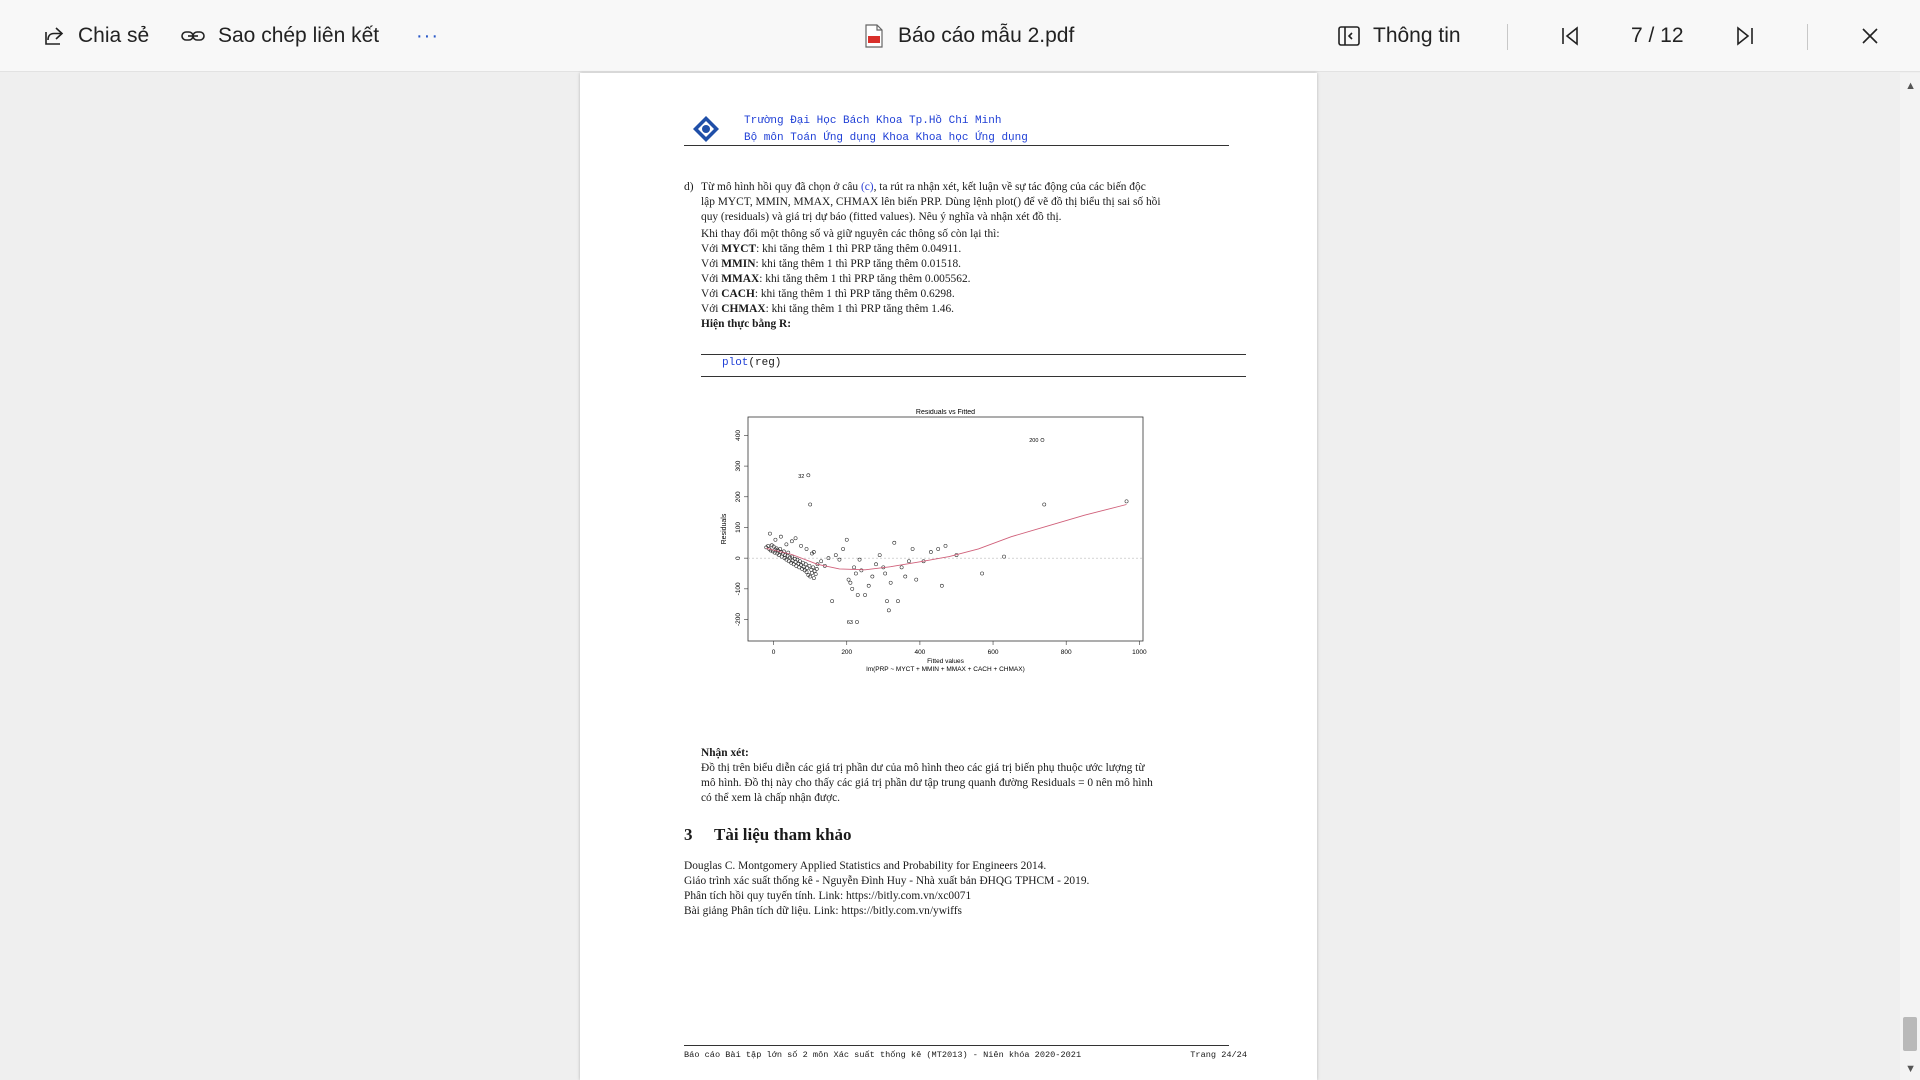  Describe the element at coordinates (427, 35) in the screenshot. I see `more-icon: ···` at that location.